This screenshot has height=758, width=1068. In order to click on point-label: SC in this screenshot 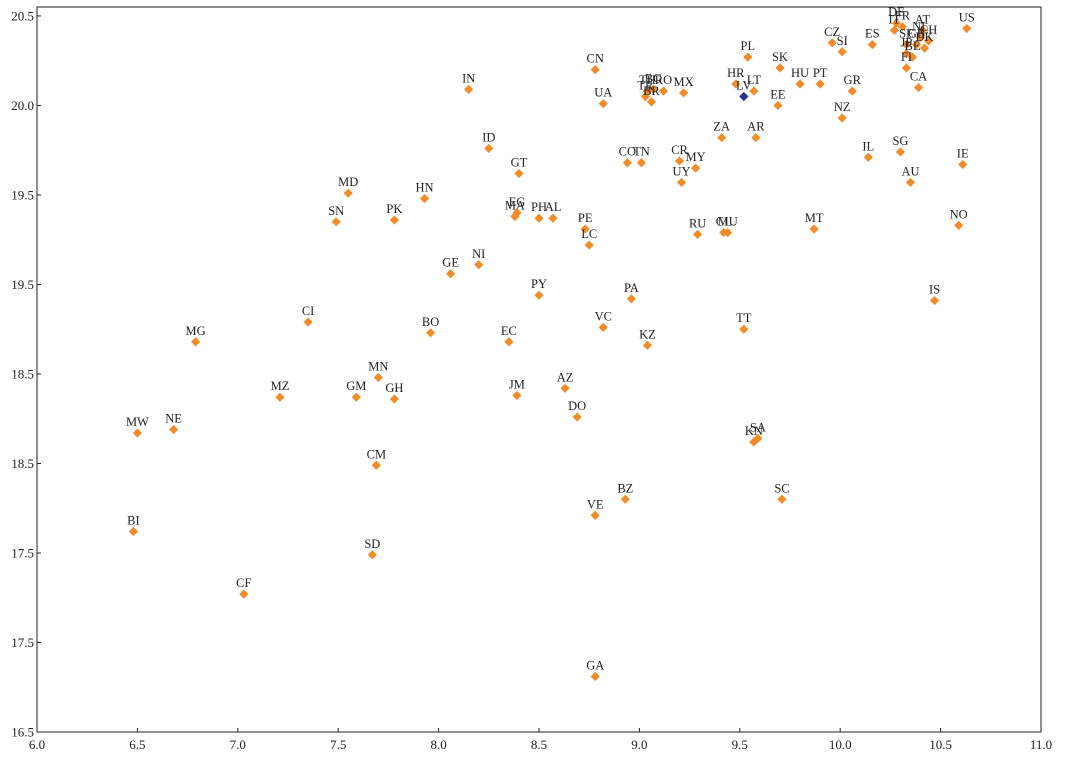, I will do `click(781, 488)`.